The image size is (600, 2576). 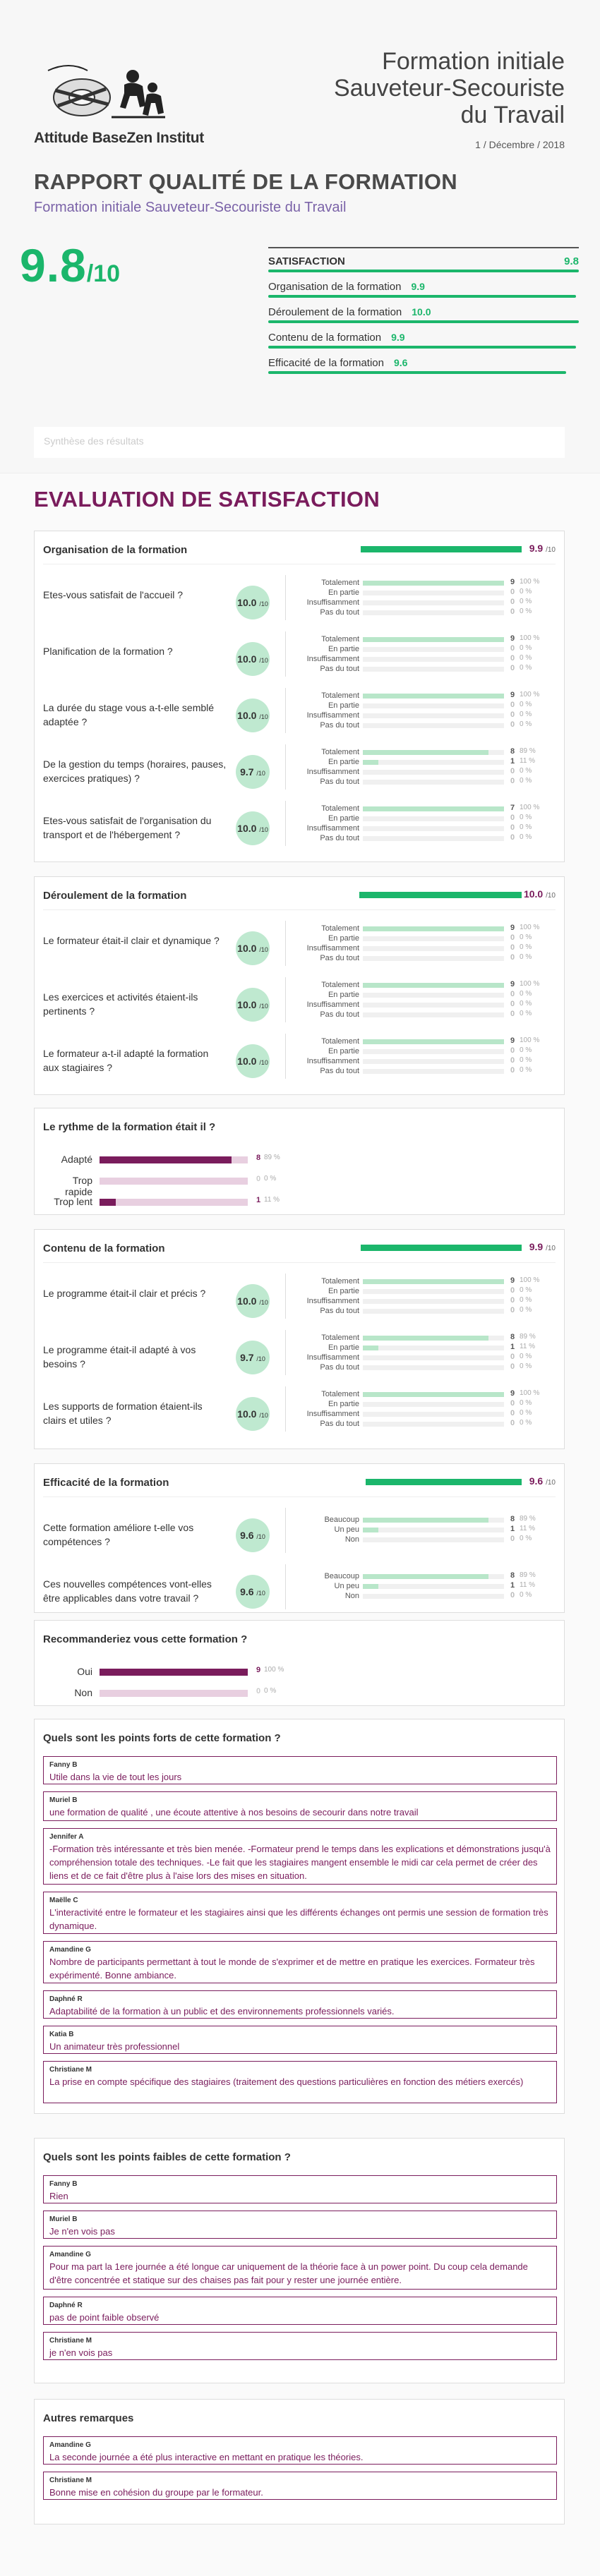 I want to click on question-text: Le programme était-il clair et précis ?, so click(x=125, y=1294).